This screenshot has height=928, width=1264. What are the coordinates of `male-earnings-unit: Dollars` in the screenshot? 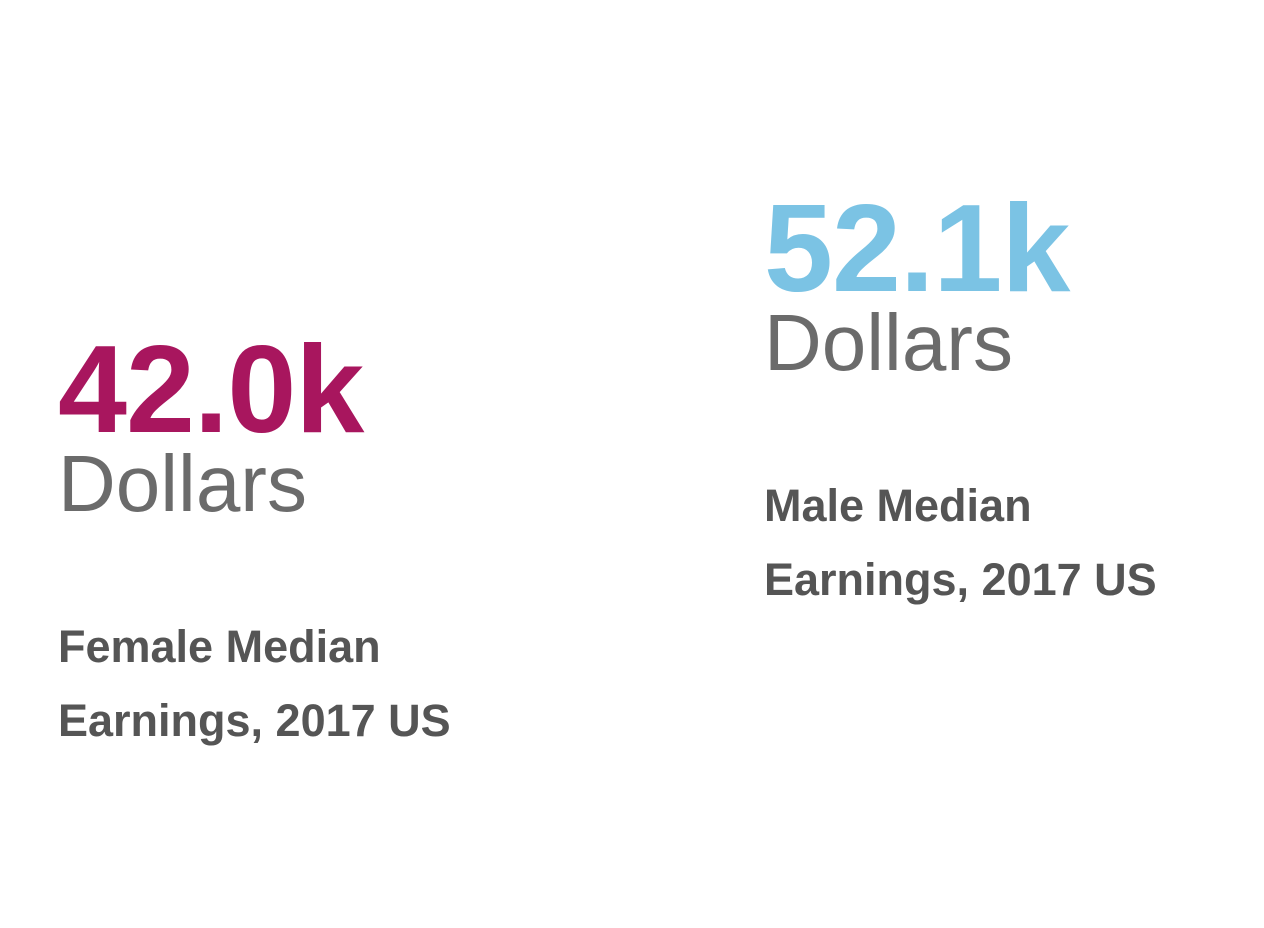 It's located at (888, 342).